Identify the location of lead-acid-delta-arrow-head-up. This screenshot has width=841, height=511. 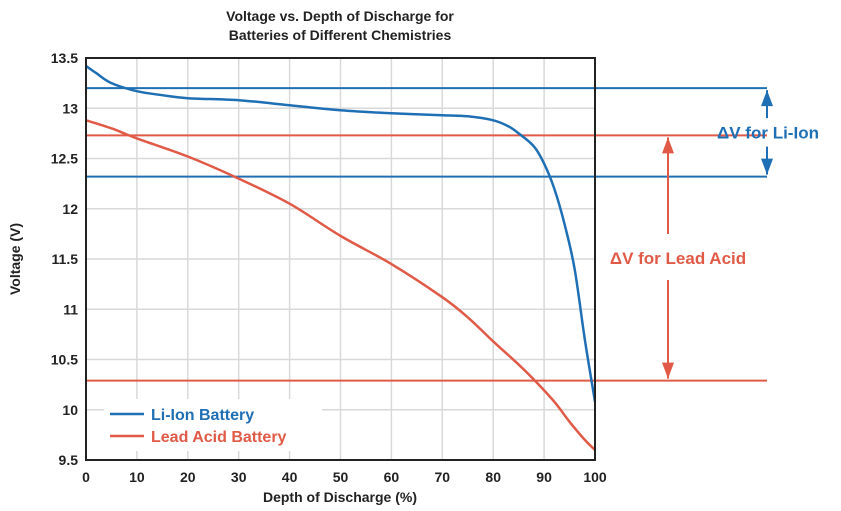
(668, 145).